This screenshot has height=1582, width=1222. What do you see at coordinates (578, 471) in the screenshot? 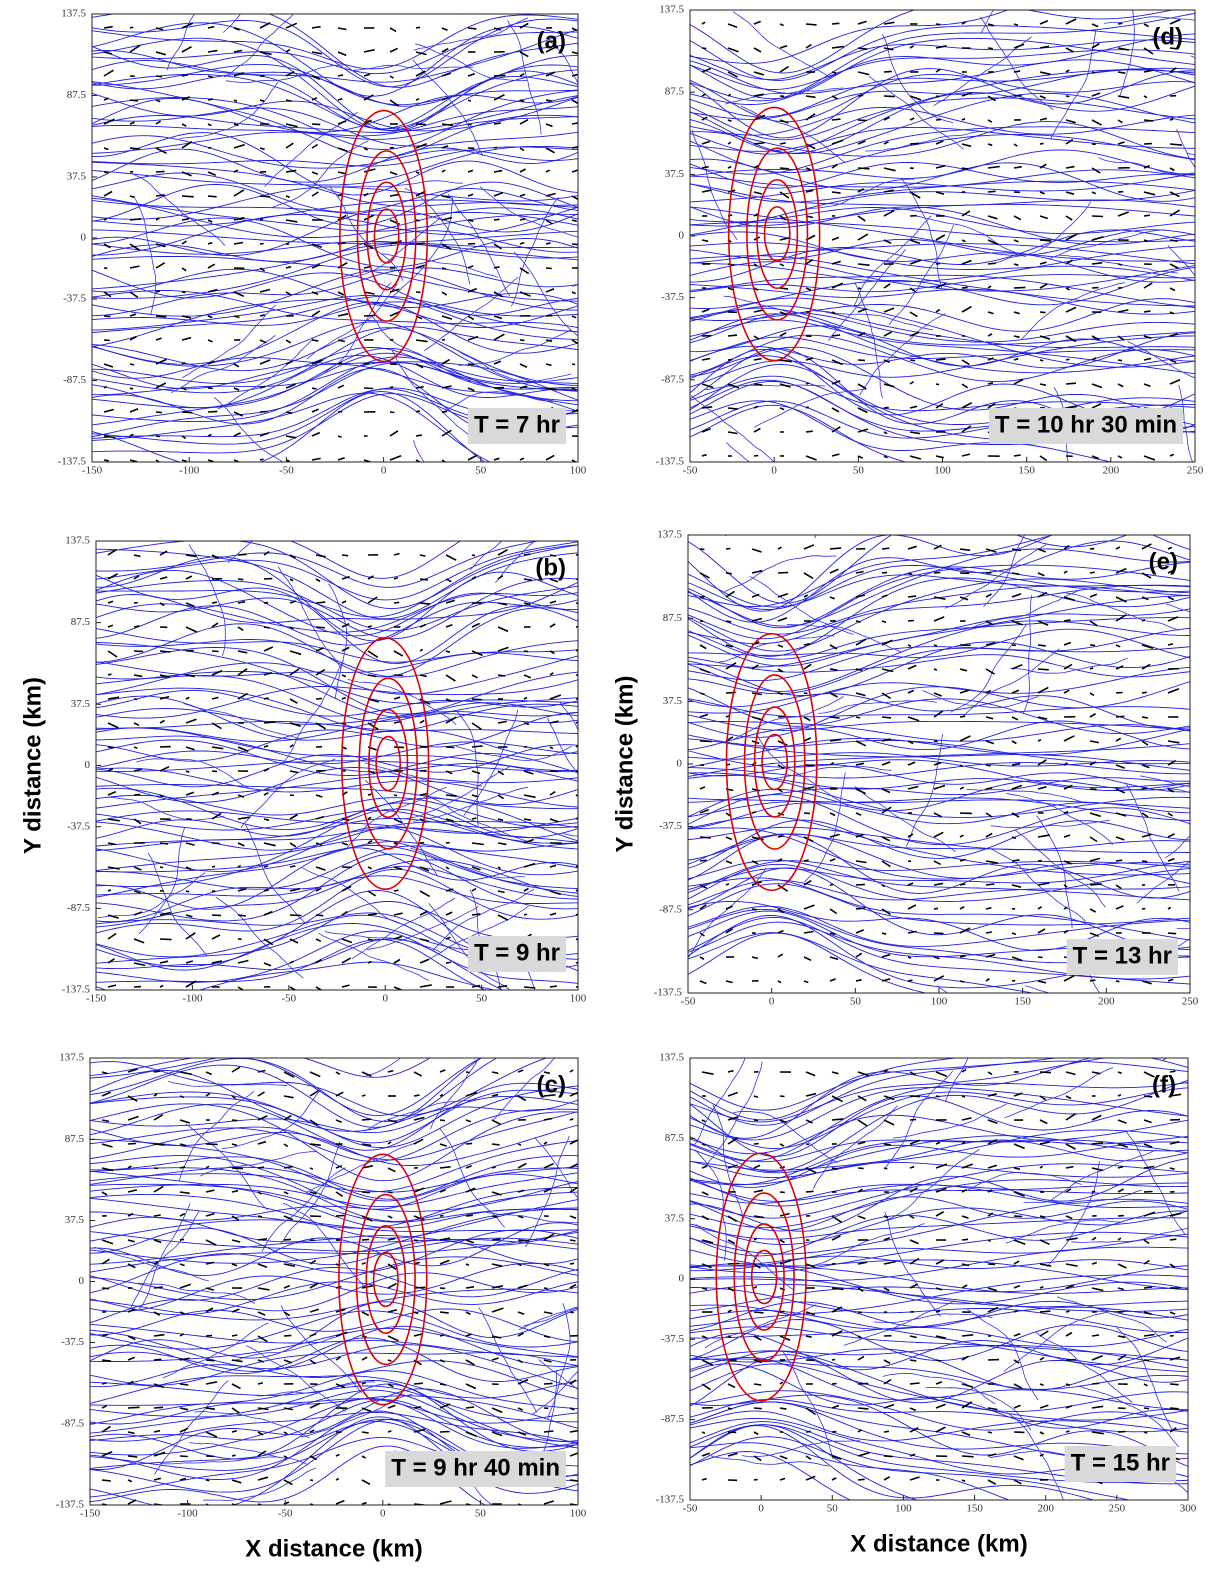
I see `x-tick-label: 100` at bounding box center [578, 471].